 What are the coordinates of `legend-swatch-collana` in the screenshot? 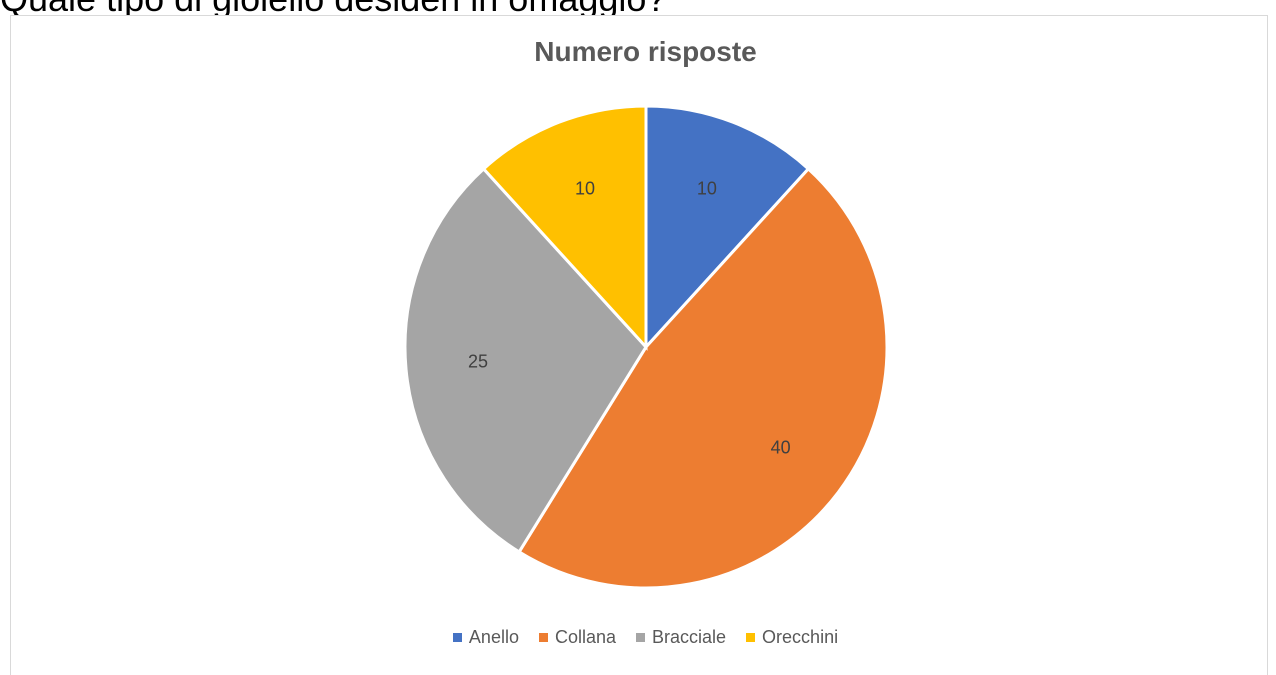 It's located at (543, 637).